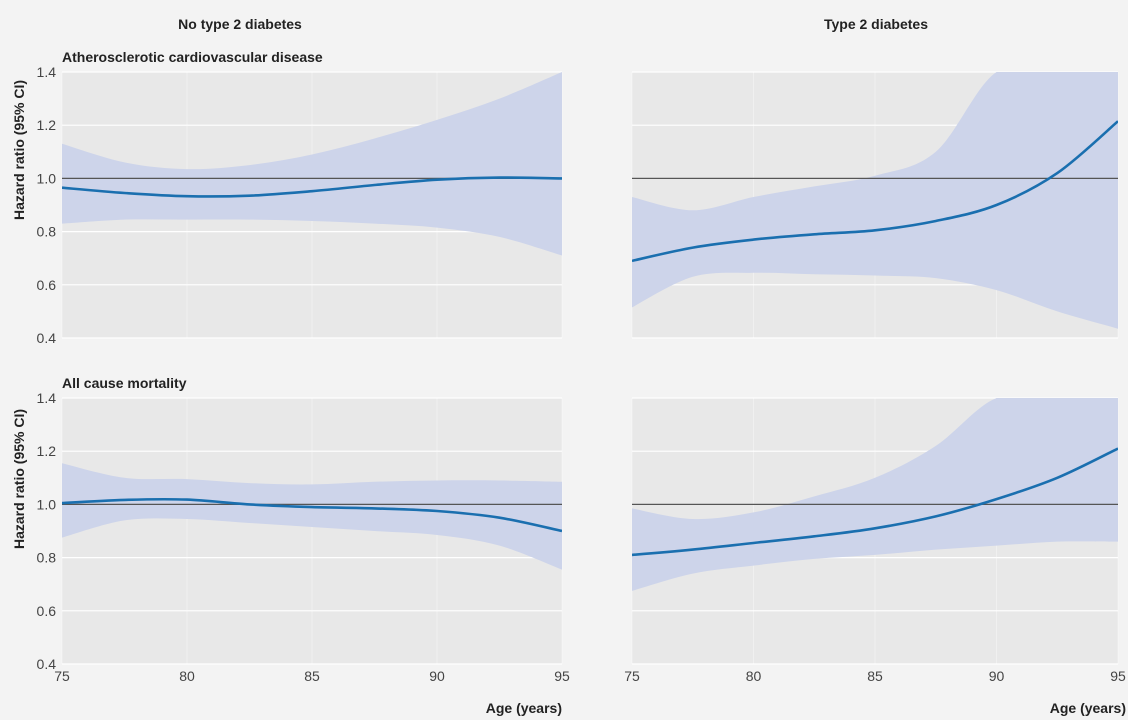  What do you see at coordinates (1088, 708) in the screenshot?
I see `x-axis-label-right: Age (years)` at bounding box center [1088, 708].